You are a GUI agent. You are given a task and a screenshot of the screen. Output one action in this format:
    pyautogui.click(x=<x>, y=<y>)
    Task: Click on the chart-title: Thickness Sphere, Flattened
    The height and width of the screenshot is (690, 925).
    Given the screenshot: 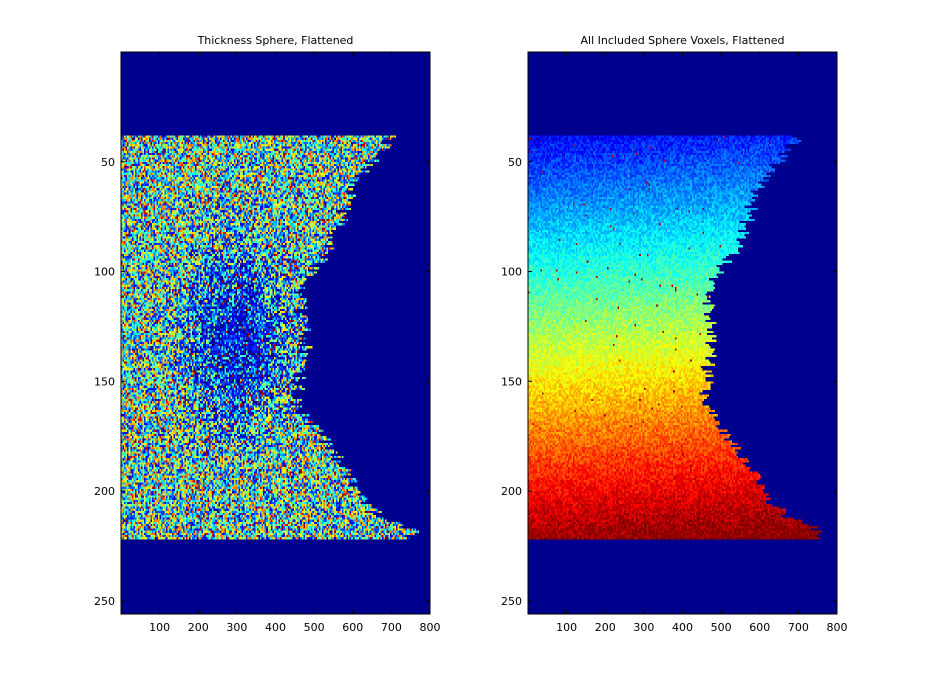 What is the action you would take?
    pyautogui.click(x=275, y=40)
    